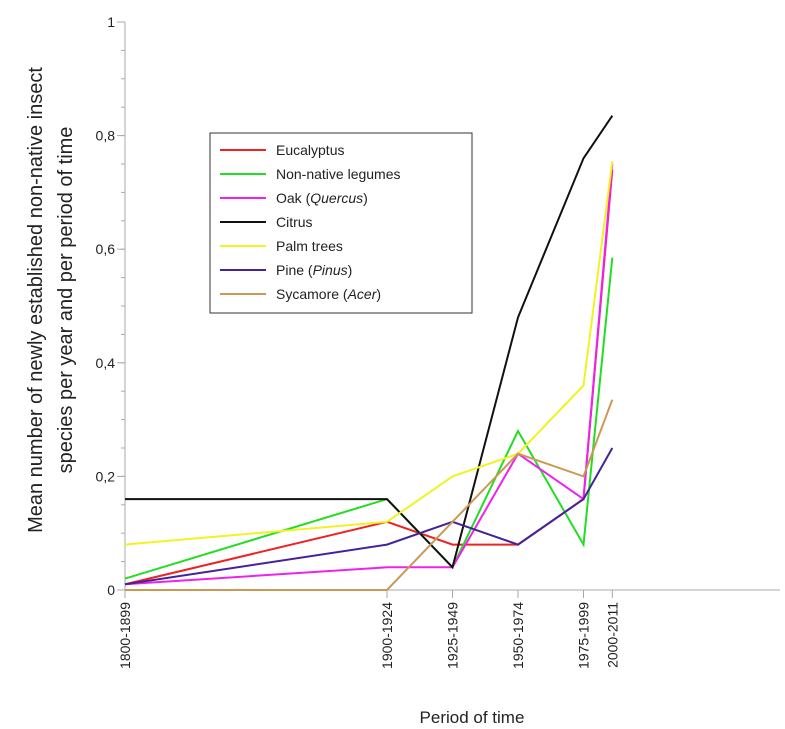 The height and width of the screenshot is (729, 785). Describe the element at coordinates (369, 516) in the screenshot. I see `series-line-pine-pinus` at that location.